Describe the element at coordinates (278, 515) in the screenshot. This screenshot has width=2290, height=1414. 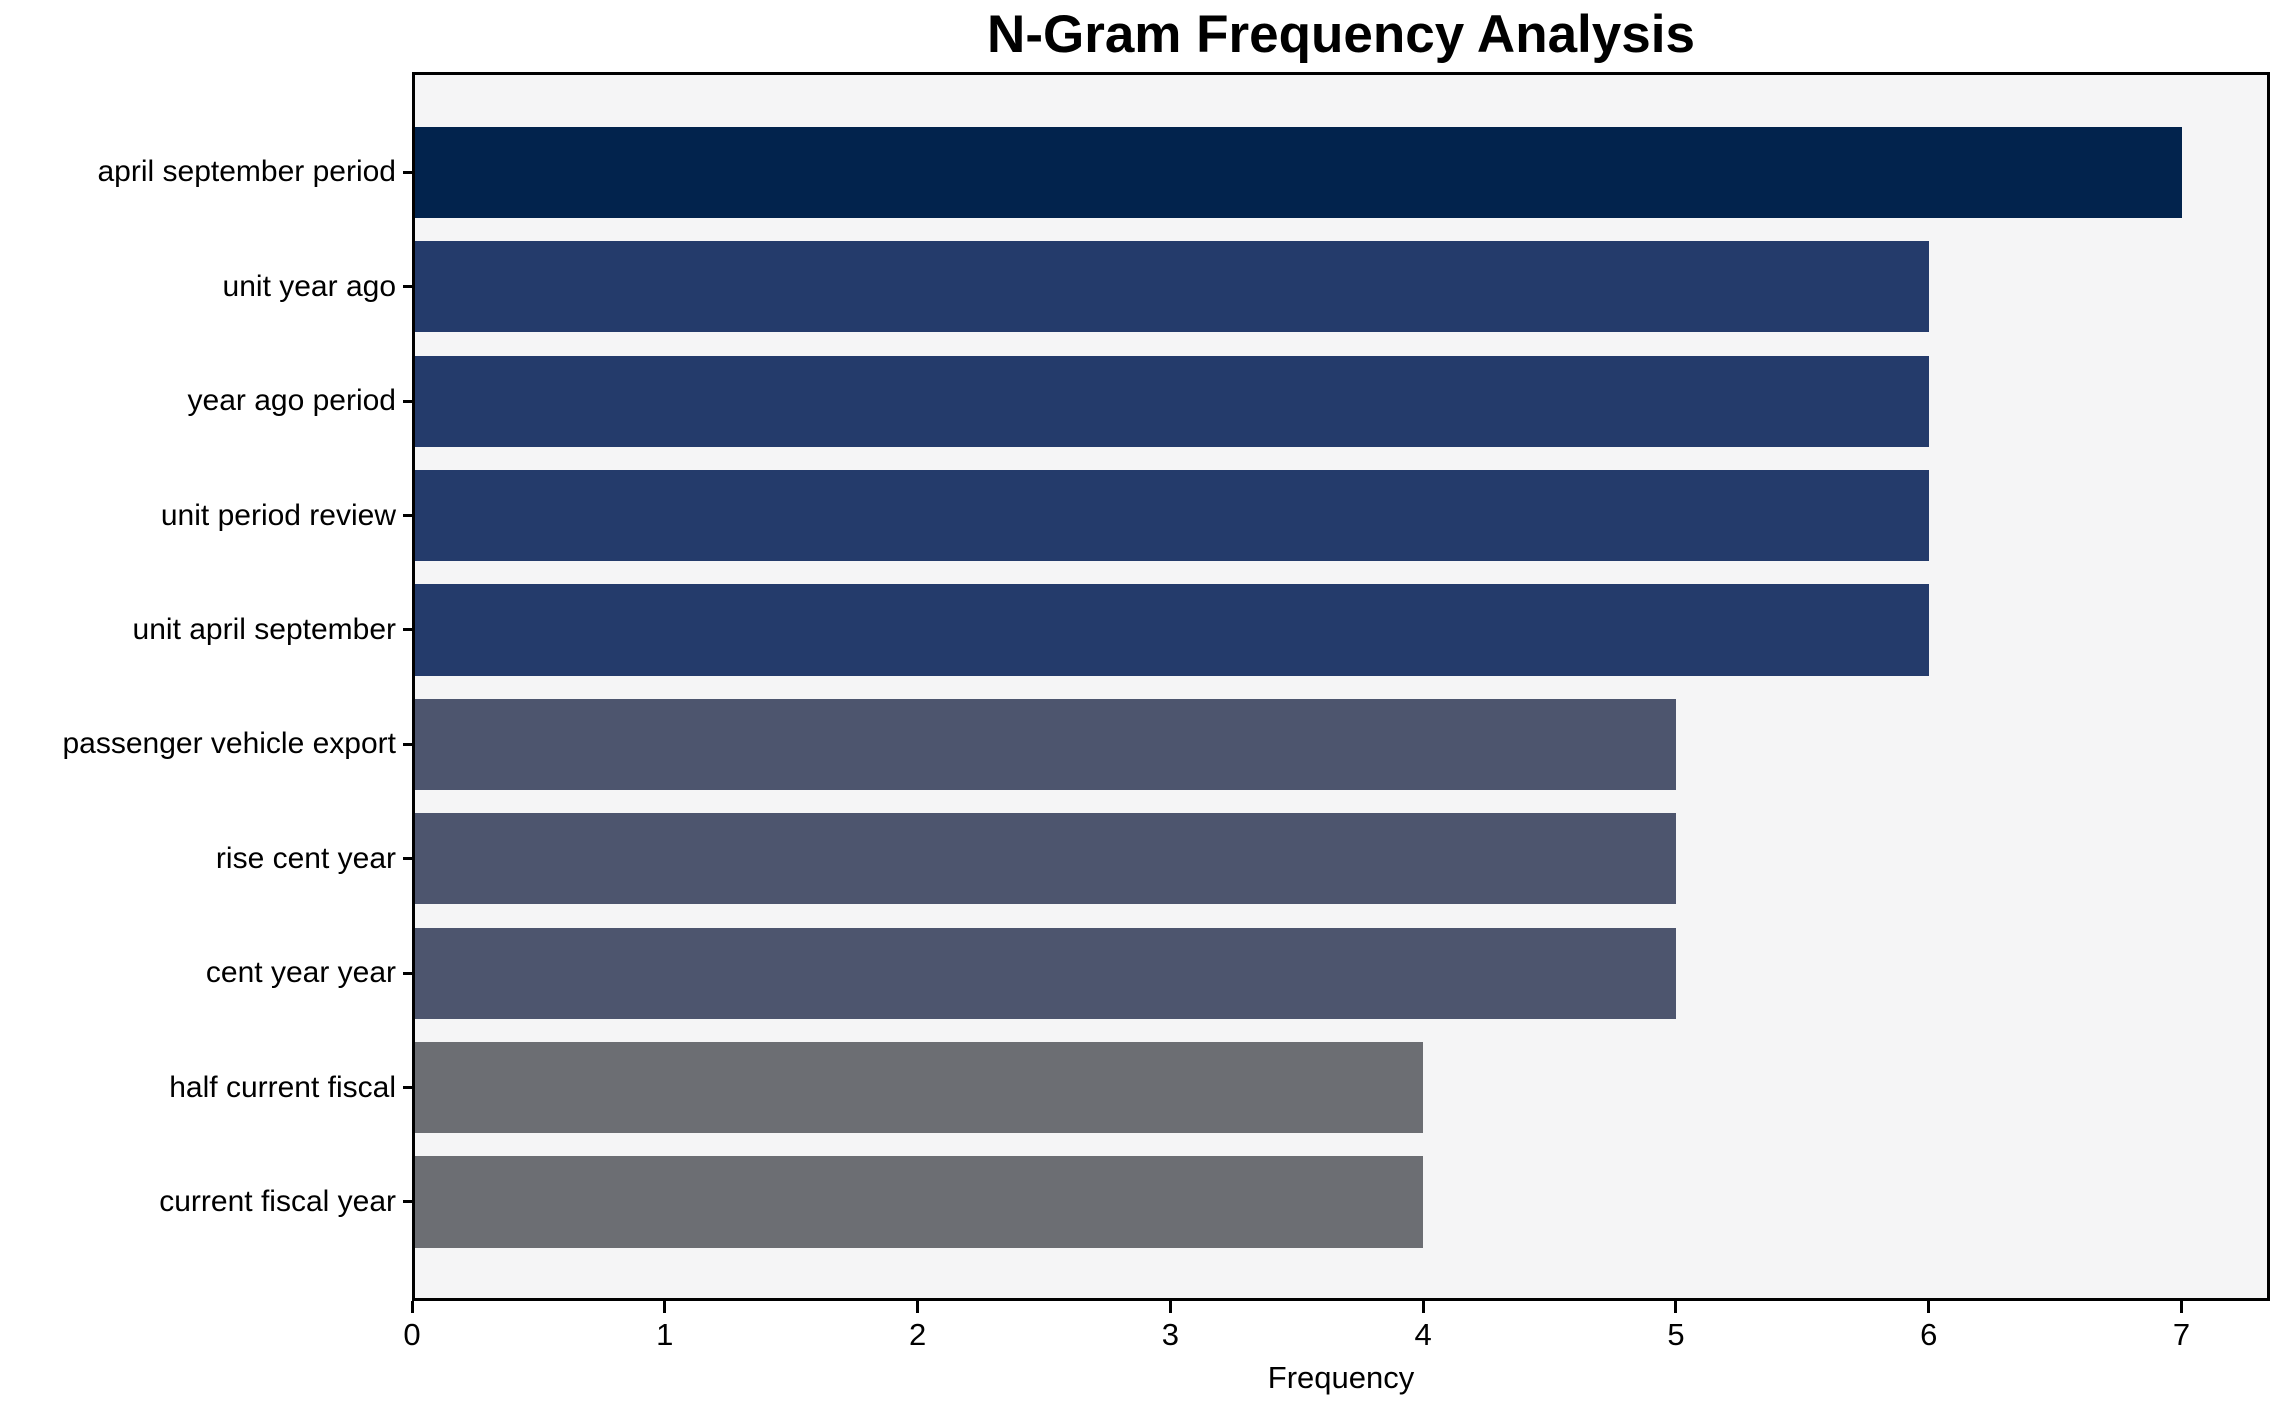
I see `y-tick-label: unit period review` at that location.